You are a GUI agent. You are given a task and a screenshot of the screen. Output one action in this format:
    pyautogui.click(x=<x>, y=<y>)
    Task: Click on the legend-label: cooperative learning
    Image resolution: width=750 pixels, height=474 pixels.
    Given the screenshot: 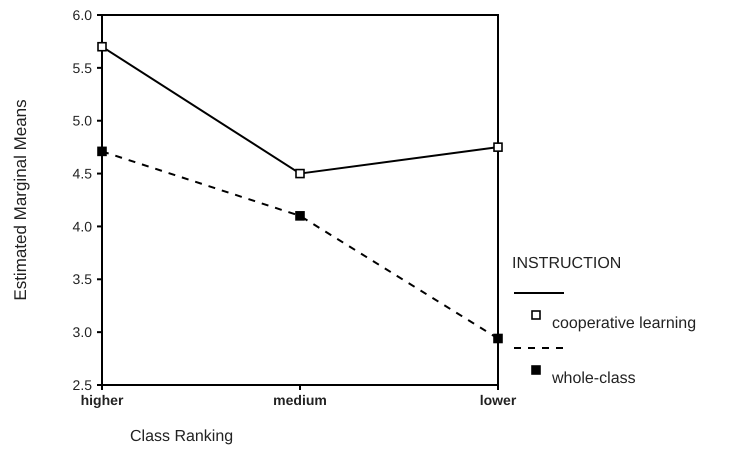 What is the action you would take?
    pyautogui.click(x=624, y=323)
    